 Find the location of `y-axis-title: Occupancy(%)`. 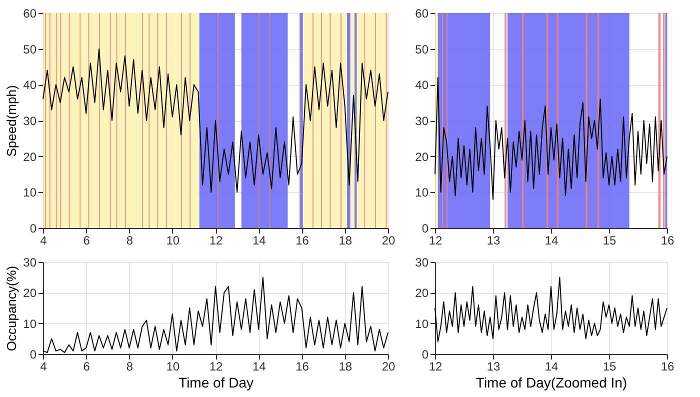

y-axis-title: Occupancy(%) is located at coordinates (12, 309).